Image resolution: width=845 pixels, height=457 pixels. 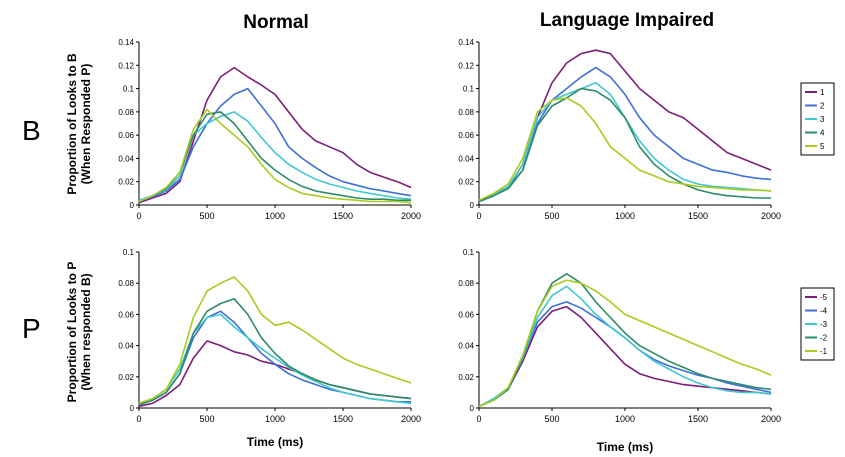 What do you see at coordinates (824, 311) in the screenshot?
I see `legend-label: -4` at bounding box center [824, 311].